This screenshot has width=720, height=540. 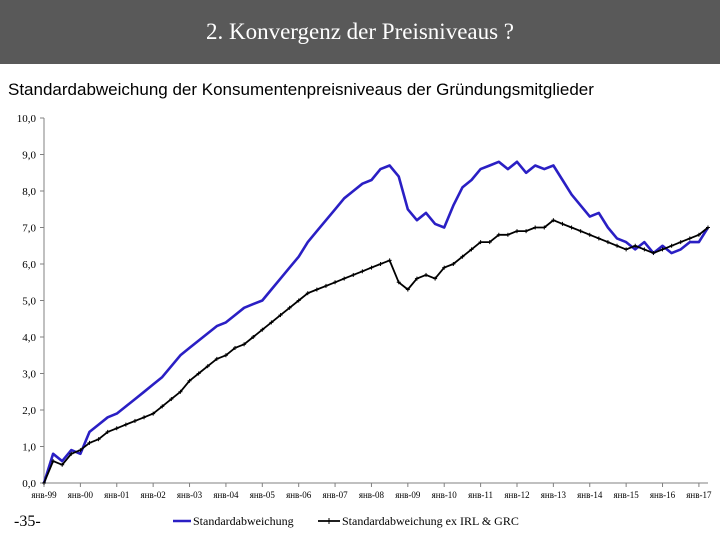 What do you see at coordinates (29, 192) in the screenshot?
I see `y-tick-label: 8,0` at bounding box center [29, 192].